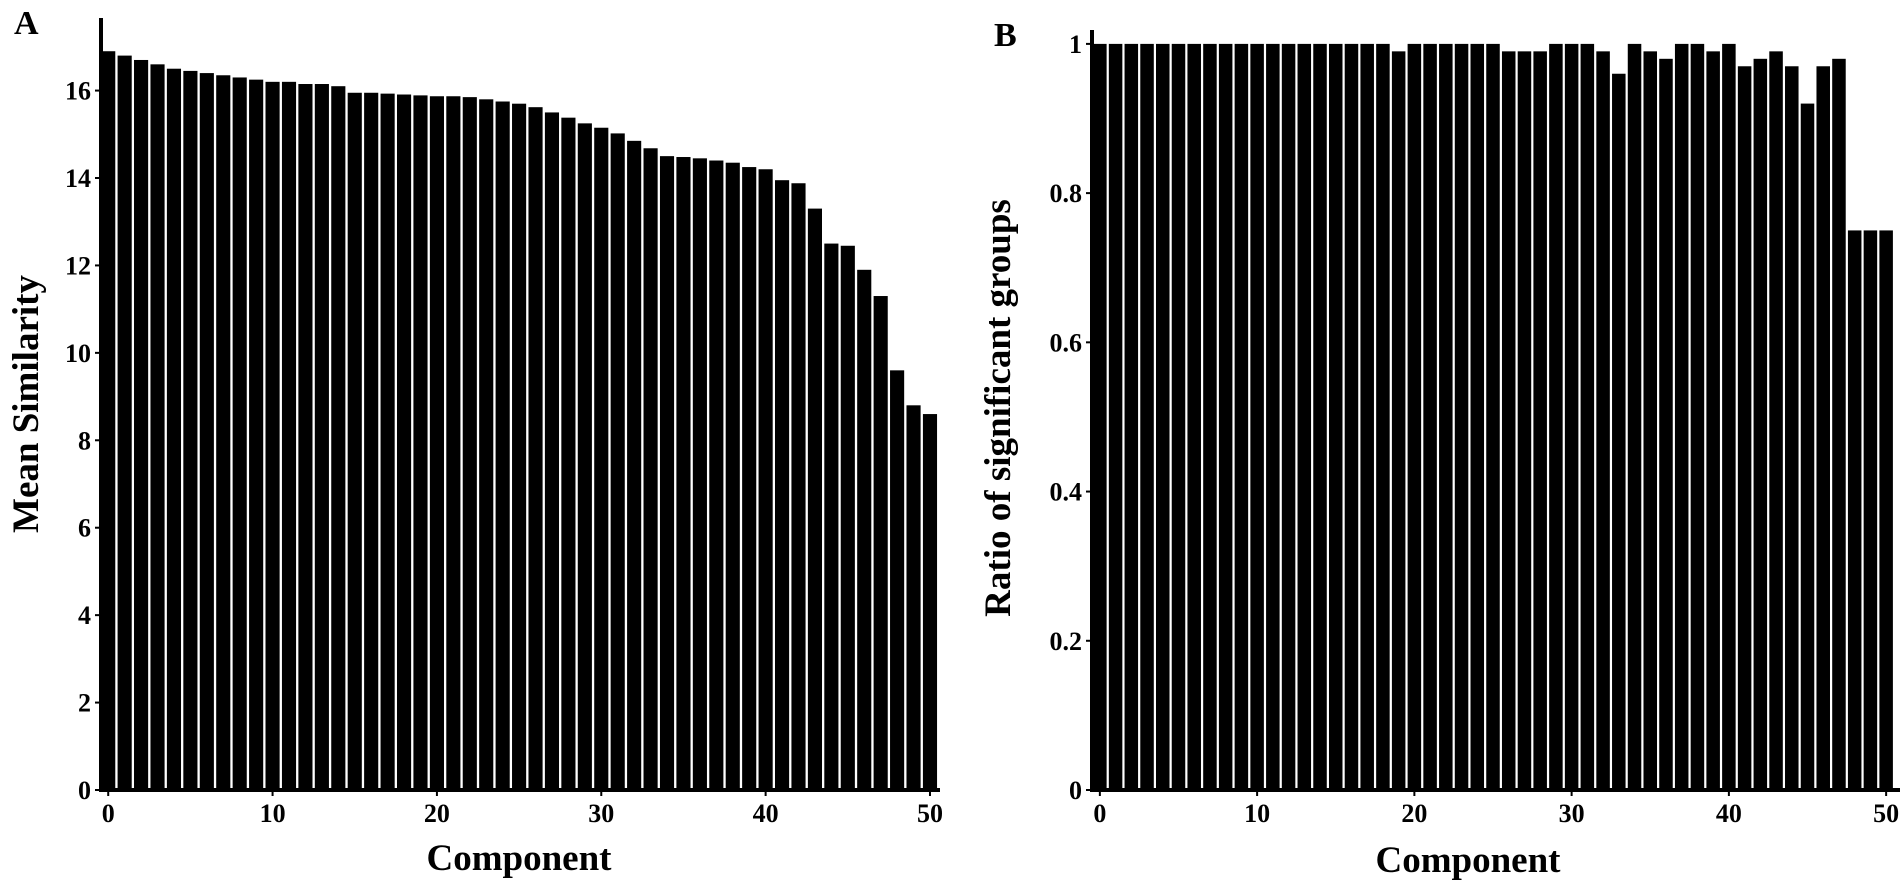  Describe the element at coordinates (998, 408) in the screenshot. I see `panel-b-y-axis-title: Ratio of significant groups` at that location.